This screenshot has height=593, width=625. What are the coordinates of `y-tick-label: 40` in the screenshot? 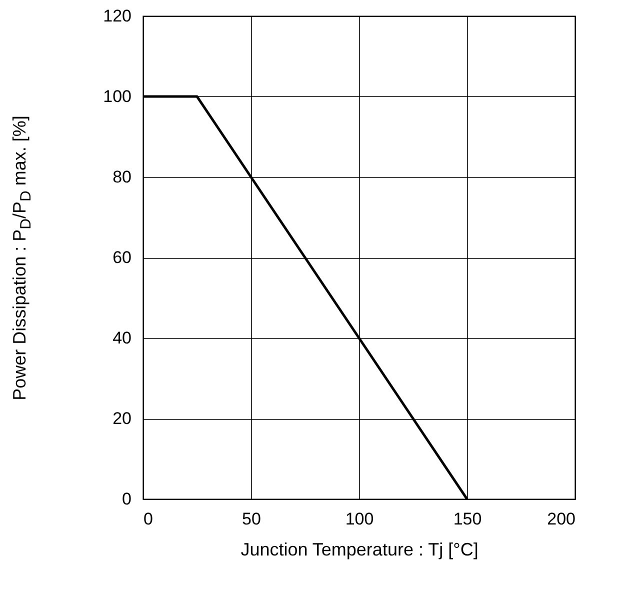 It's located at (122, 338).